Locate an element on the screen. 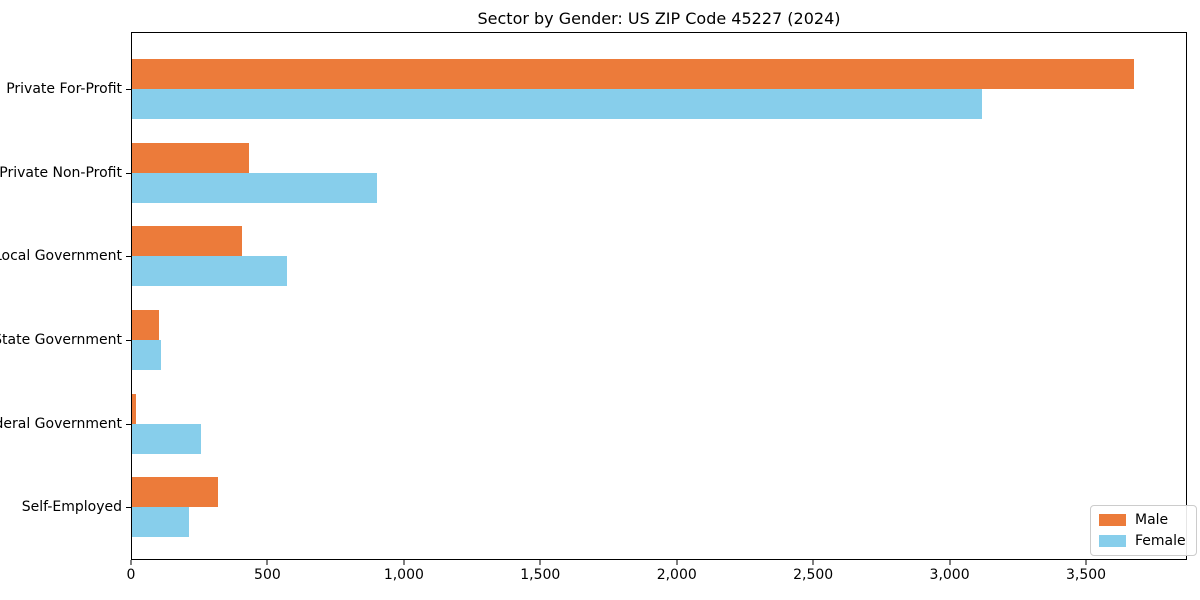  x-axis-tick-label: 500 is located at coordinates (267, 575).